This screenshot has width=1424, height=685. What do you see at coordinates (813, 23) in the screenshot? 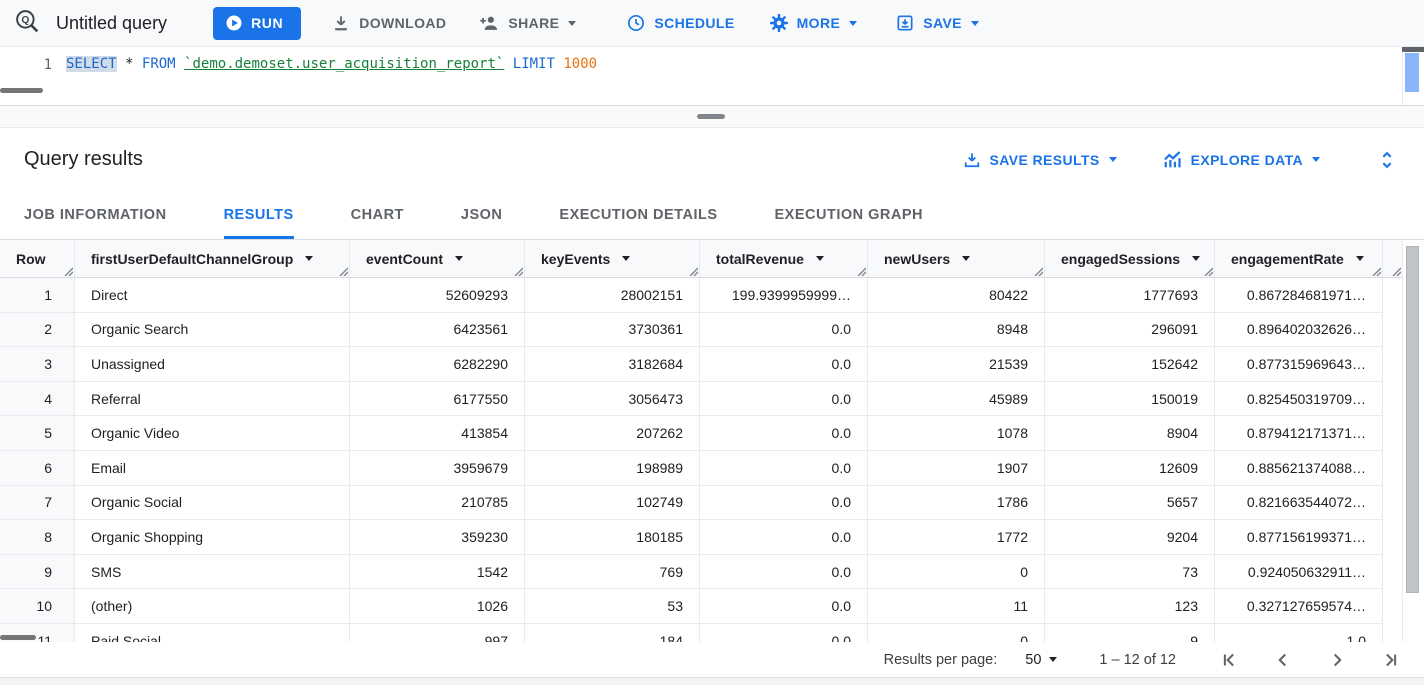
I see `more-button: MORE` at bounding box center [813, 23].